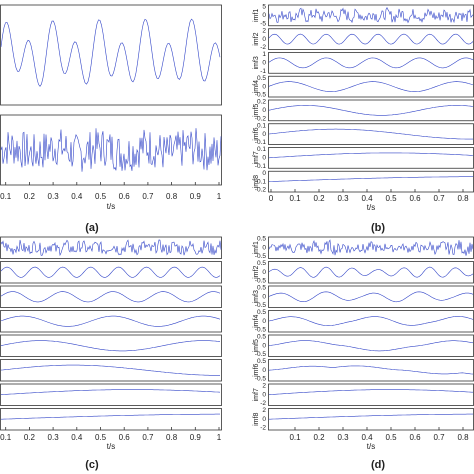  Describe the element at coordinates (256, 419) in the screenshot. I see `row-label: imf8` at that location.